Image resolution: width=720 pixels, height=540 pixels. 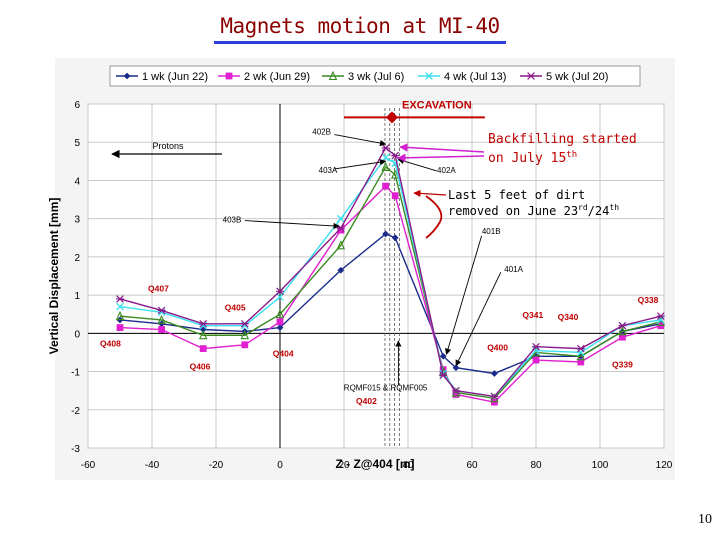 What do you see at coordinates (277, 77) in the screenshot?
I see `legend-label: 2 wk (Jun 29)` at bounding box center [277, 77].